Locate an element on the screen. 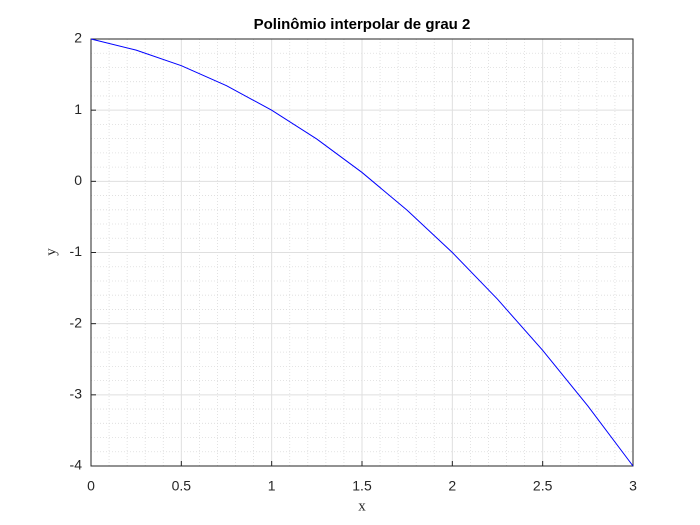 The height and width of the screenshot is (525, 700). y-tick-label: -1 is located at coordinates (76, 251).